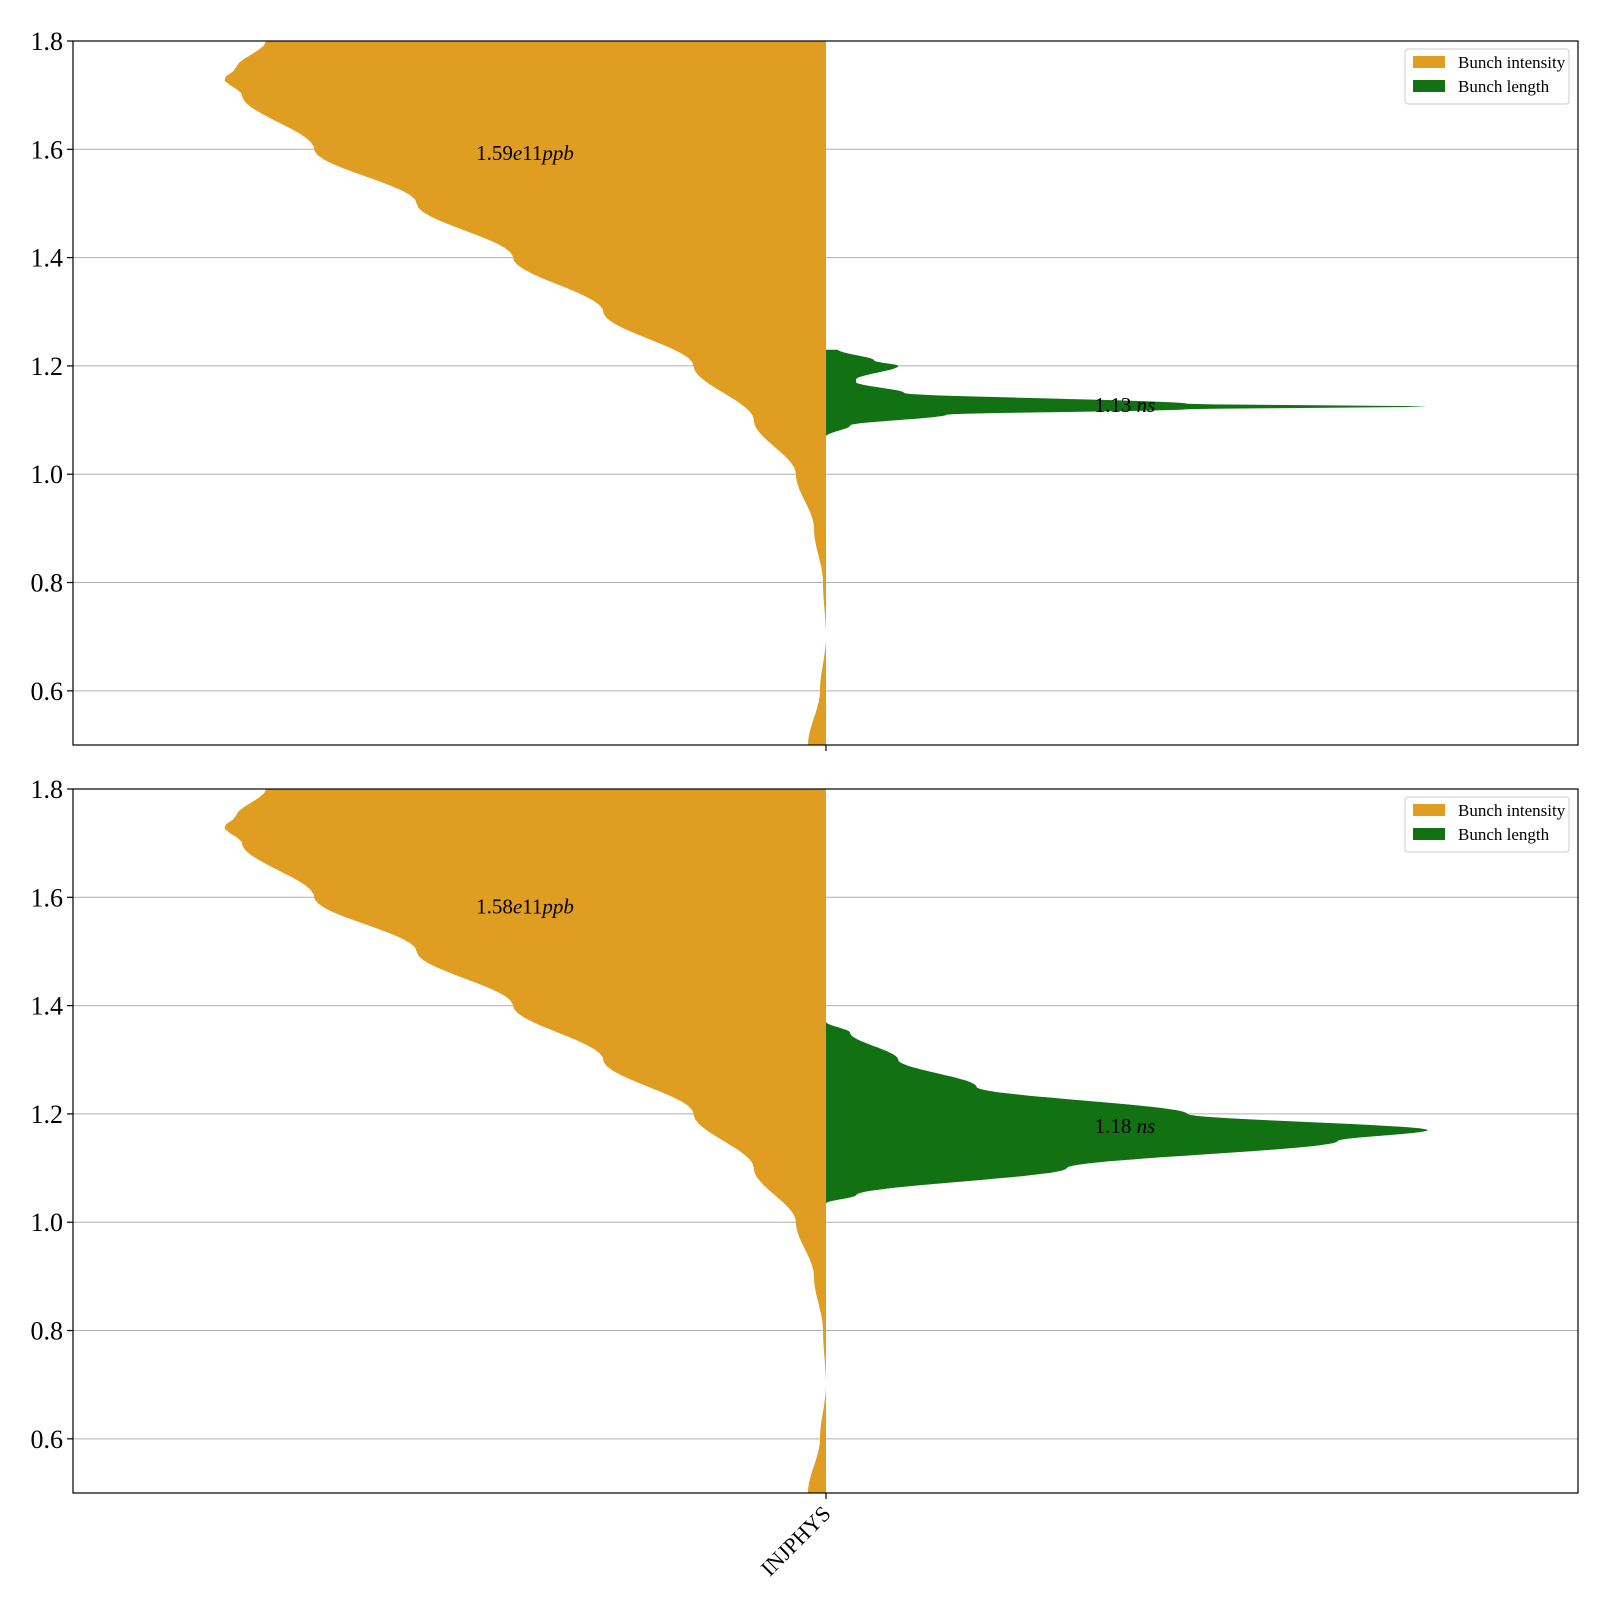 This screenshot has height=1600, width=1600. I want to click on intensity-median-label: 1.58e11ppb, so click(525, 906).